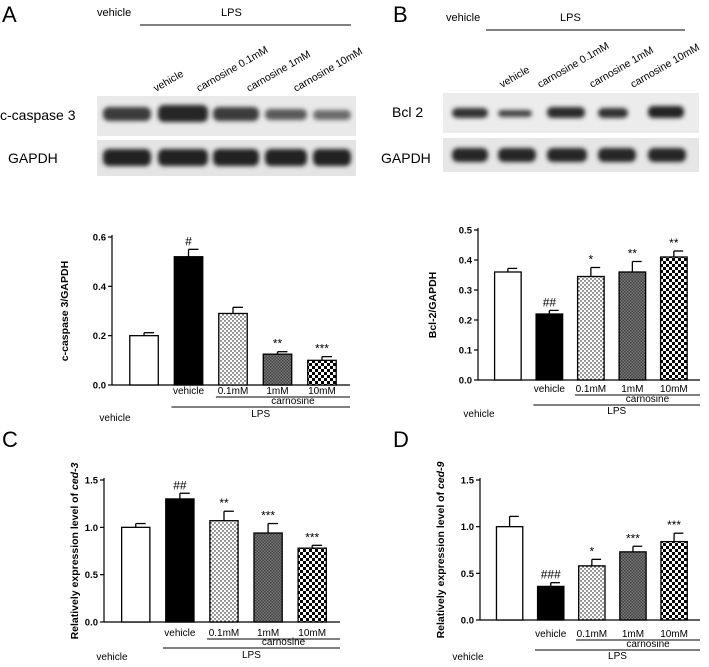  I want to click on blot-b-band-g1, so click(470, 155).